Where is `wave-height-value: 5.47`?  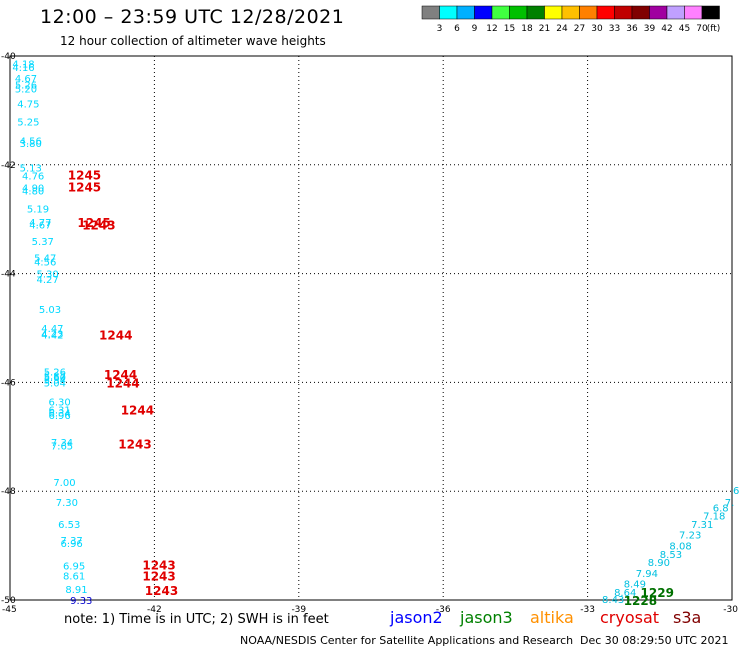 wave-height-value: 5.47 is located at coordinates (45, 258).